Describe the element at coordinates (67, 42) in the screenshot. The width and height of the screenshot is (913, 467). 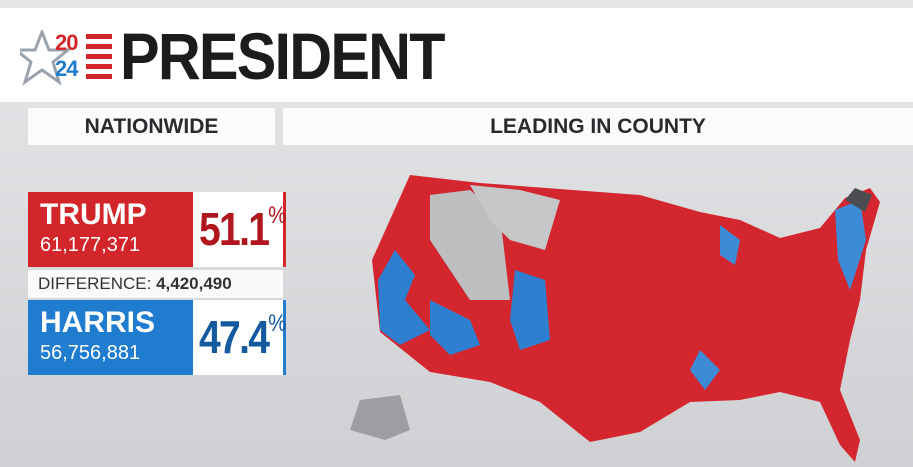
I see `logo-year-top: 20` at that location.